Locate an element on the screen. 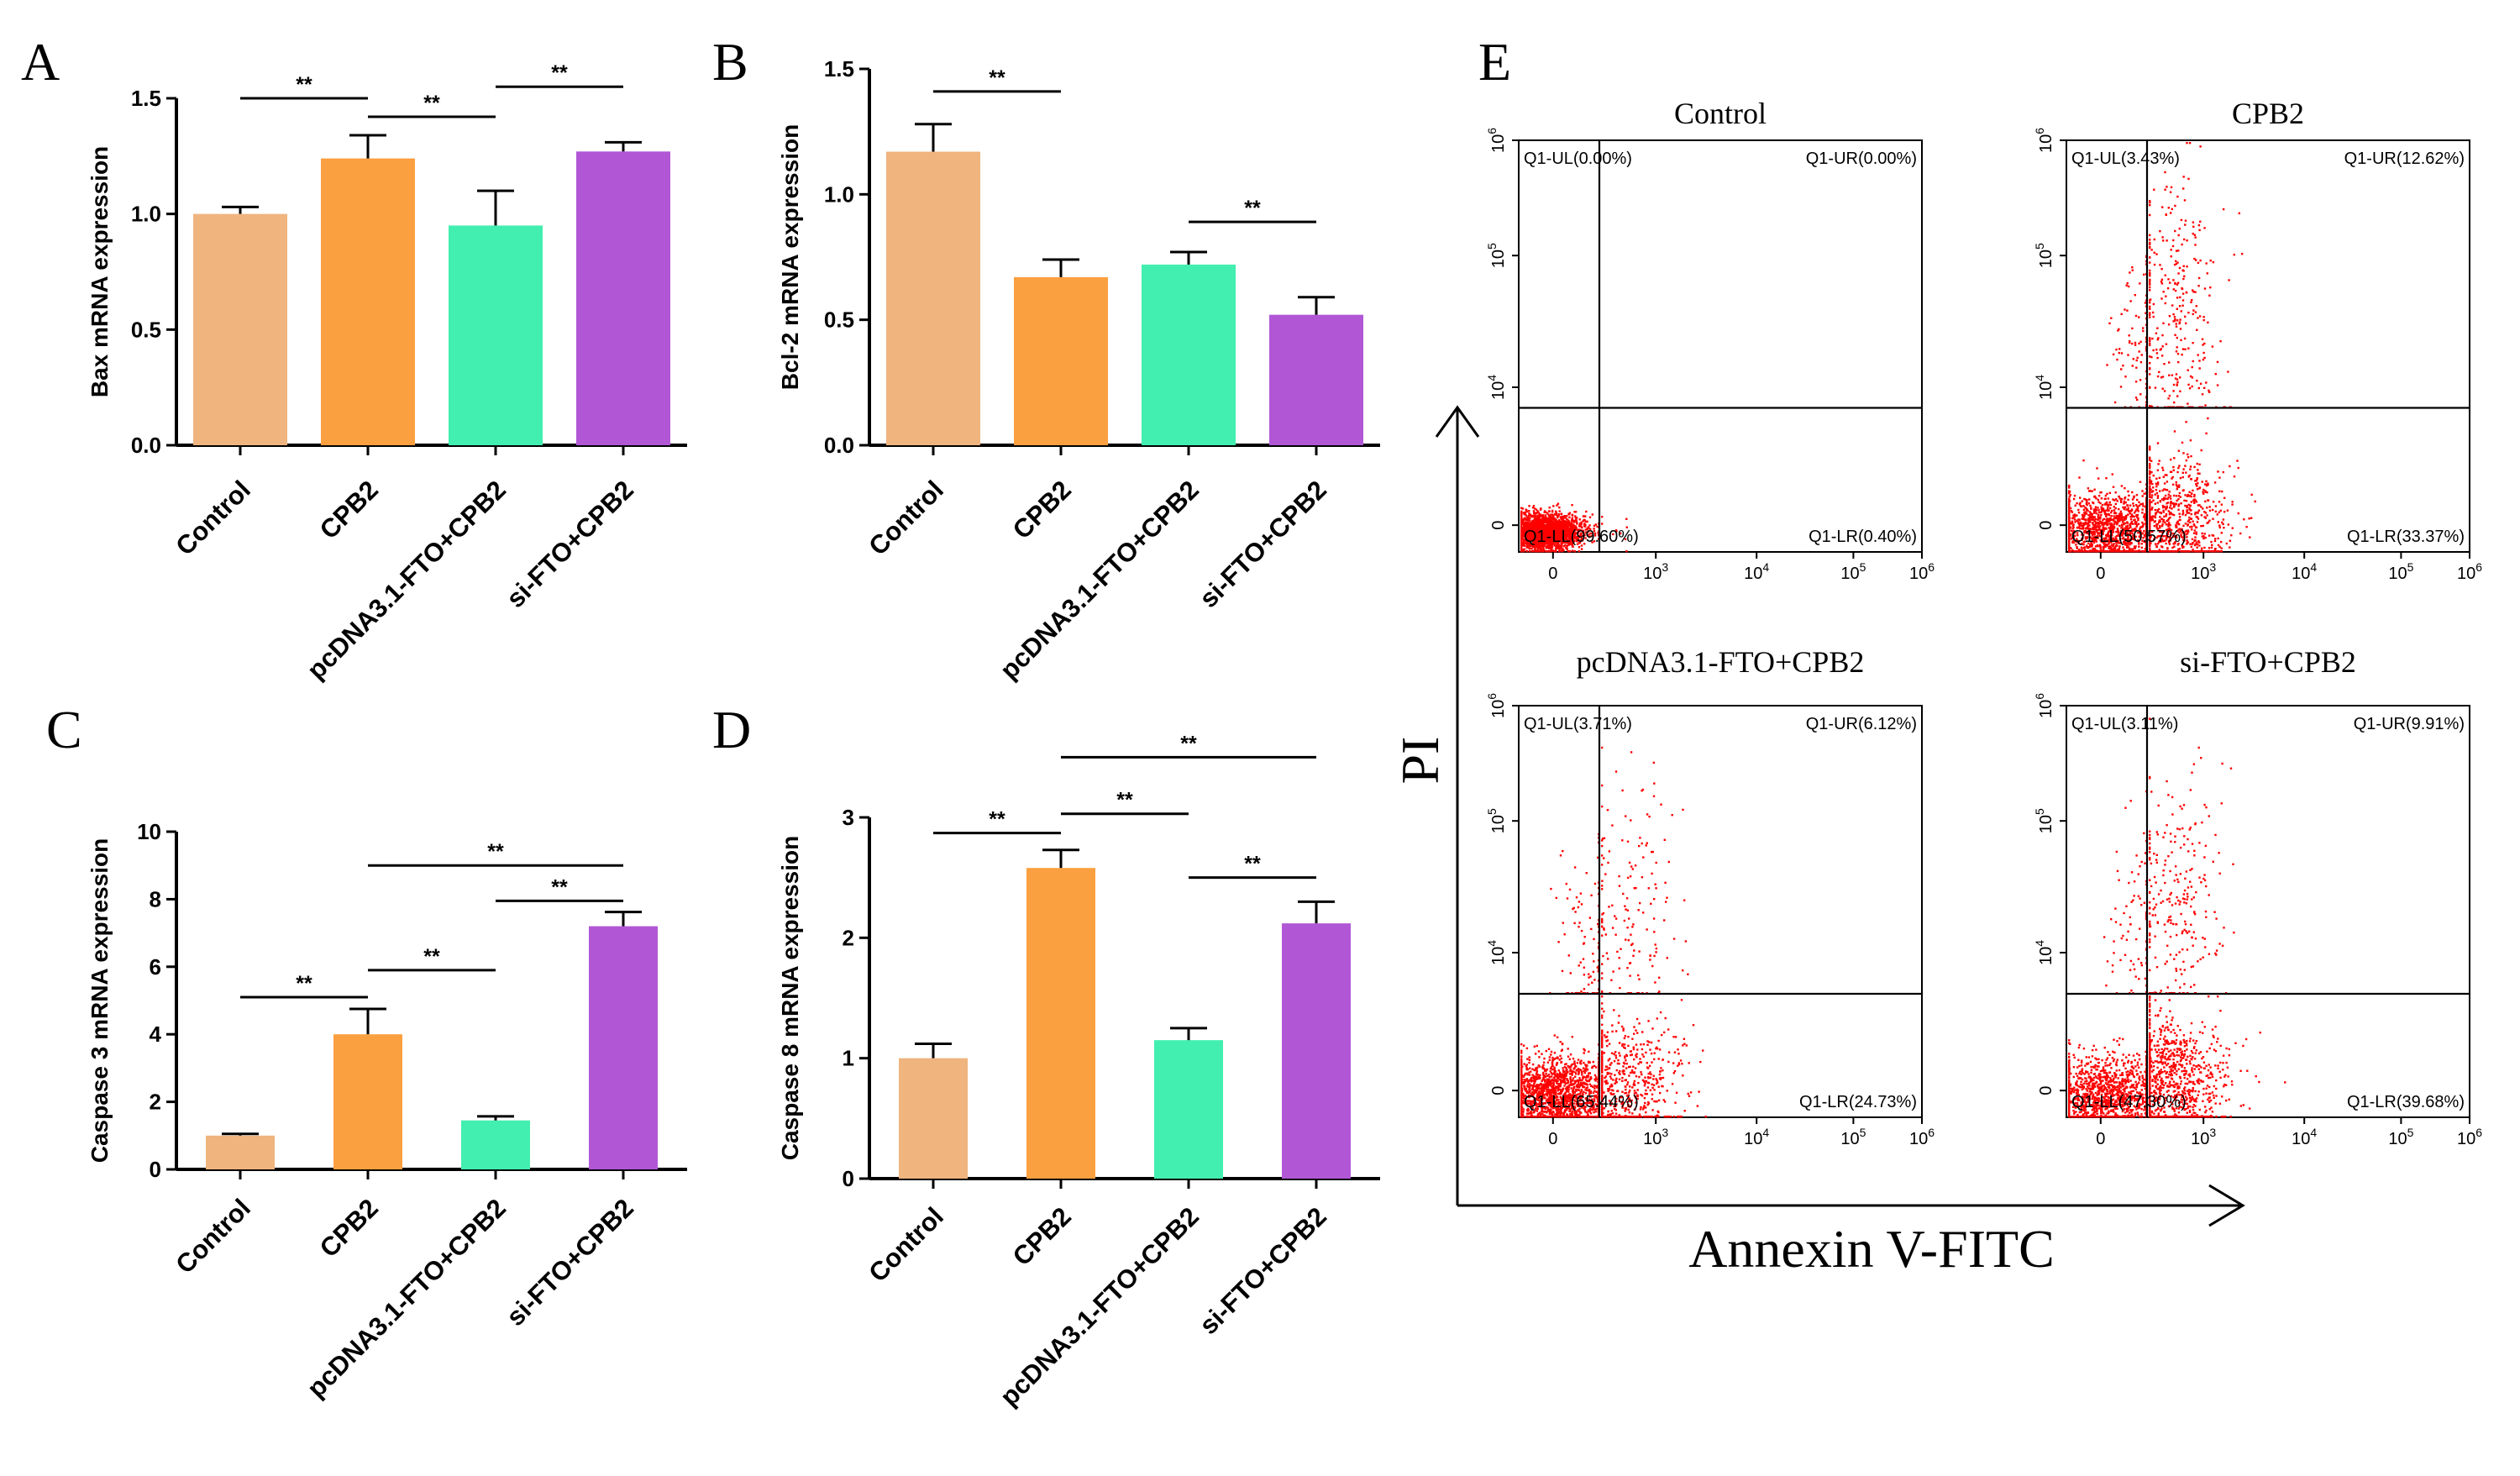 The width and height of the screenshot is (2520, 1476). y-tick-label: 8 is located at coordinates (155, 898).